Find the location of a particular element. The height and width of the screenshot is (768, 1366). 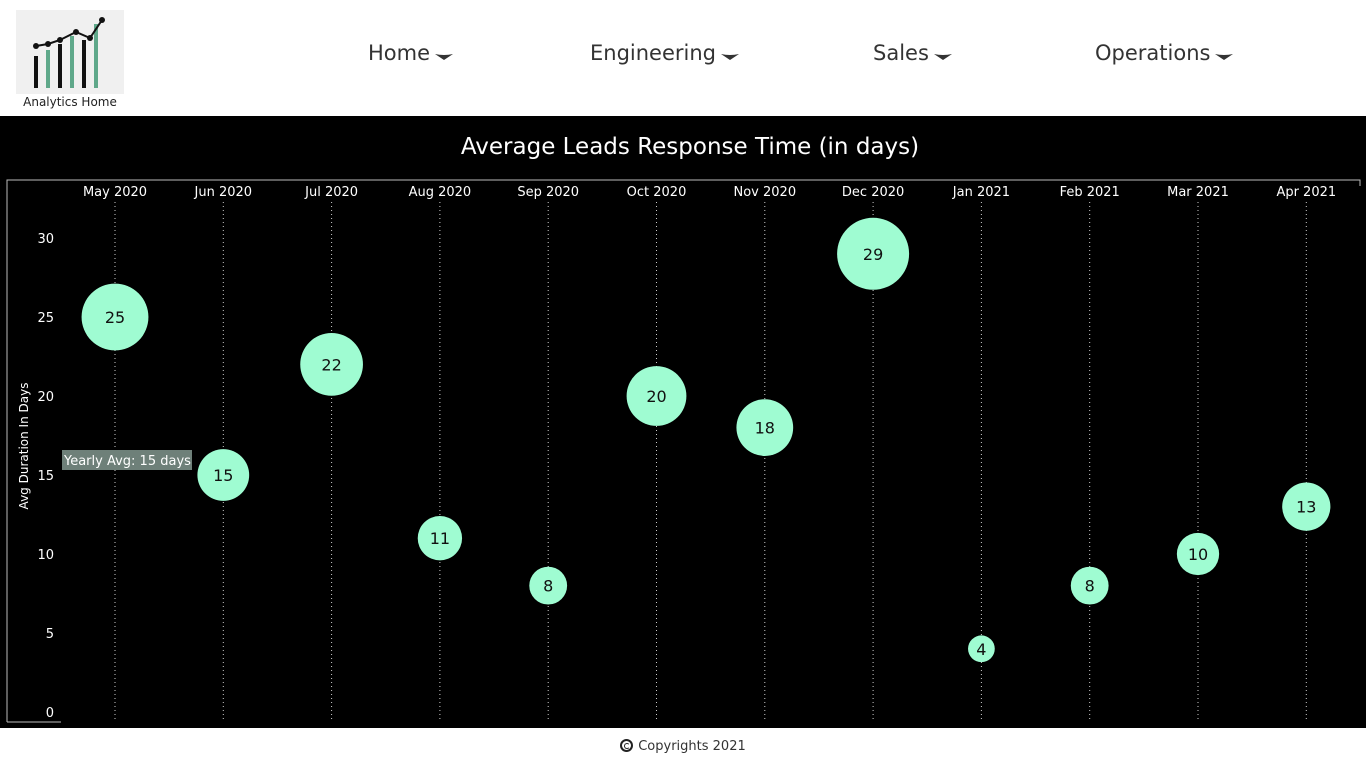

data-label: 10 is located at coordinates (1198, 554).